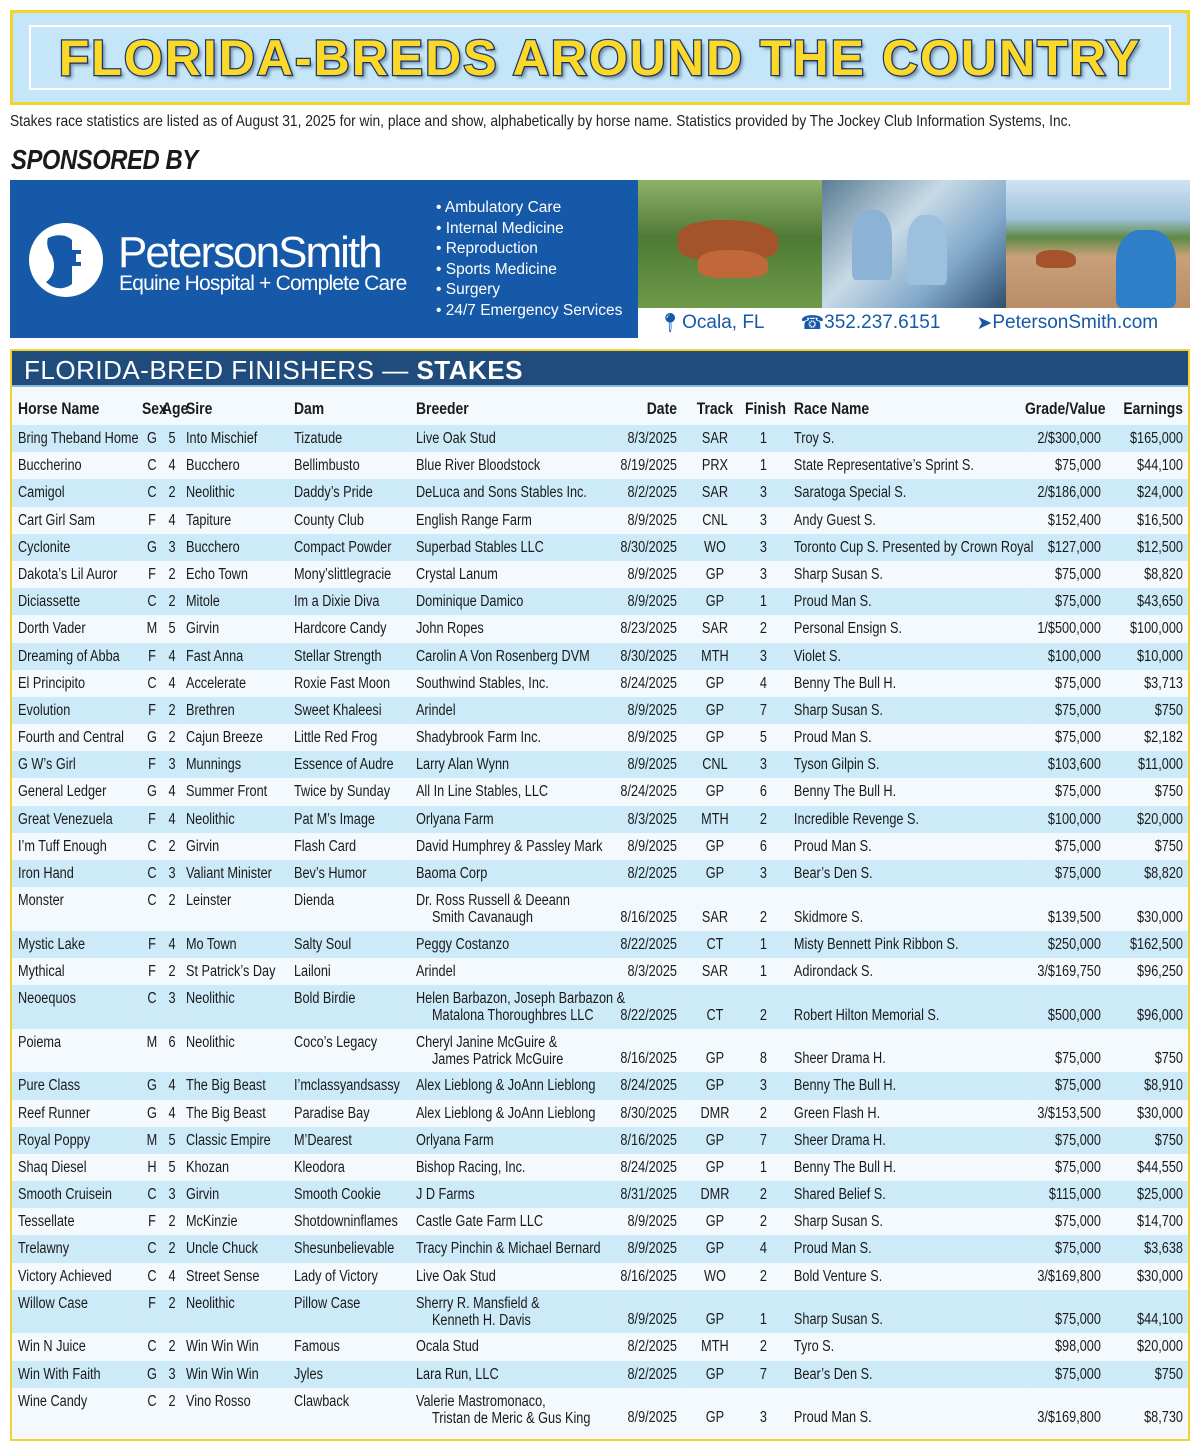  What do you see at coordinates (235, 466) in the screenshot?
I see `cell-sire: Bucchero` at bounding box center [235, 466].